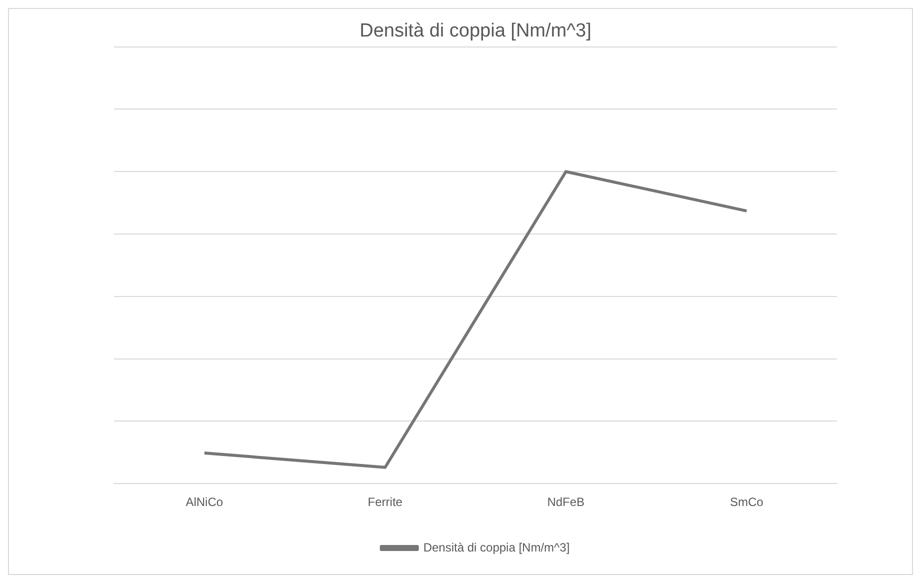 This screenshot has width=921, height=583. Describe the element at coordinates (747, 502) in the screenshot. I see `x-tick-label: SmCo` at that location.